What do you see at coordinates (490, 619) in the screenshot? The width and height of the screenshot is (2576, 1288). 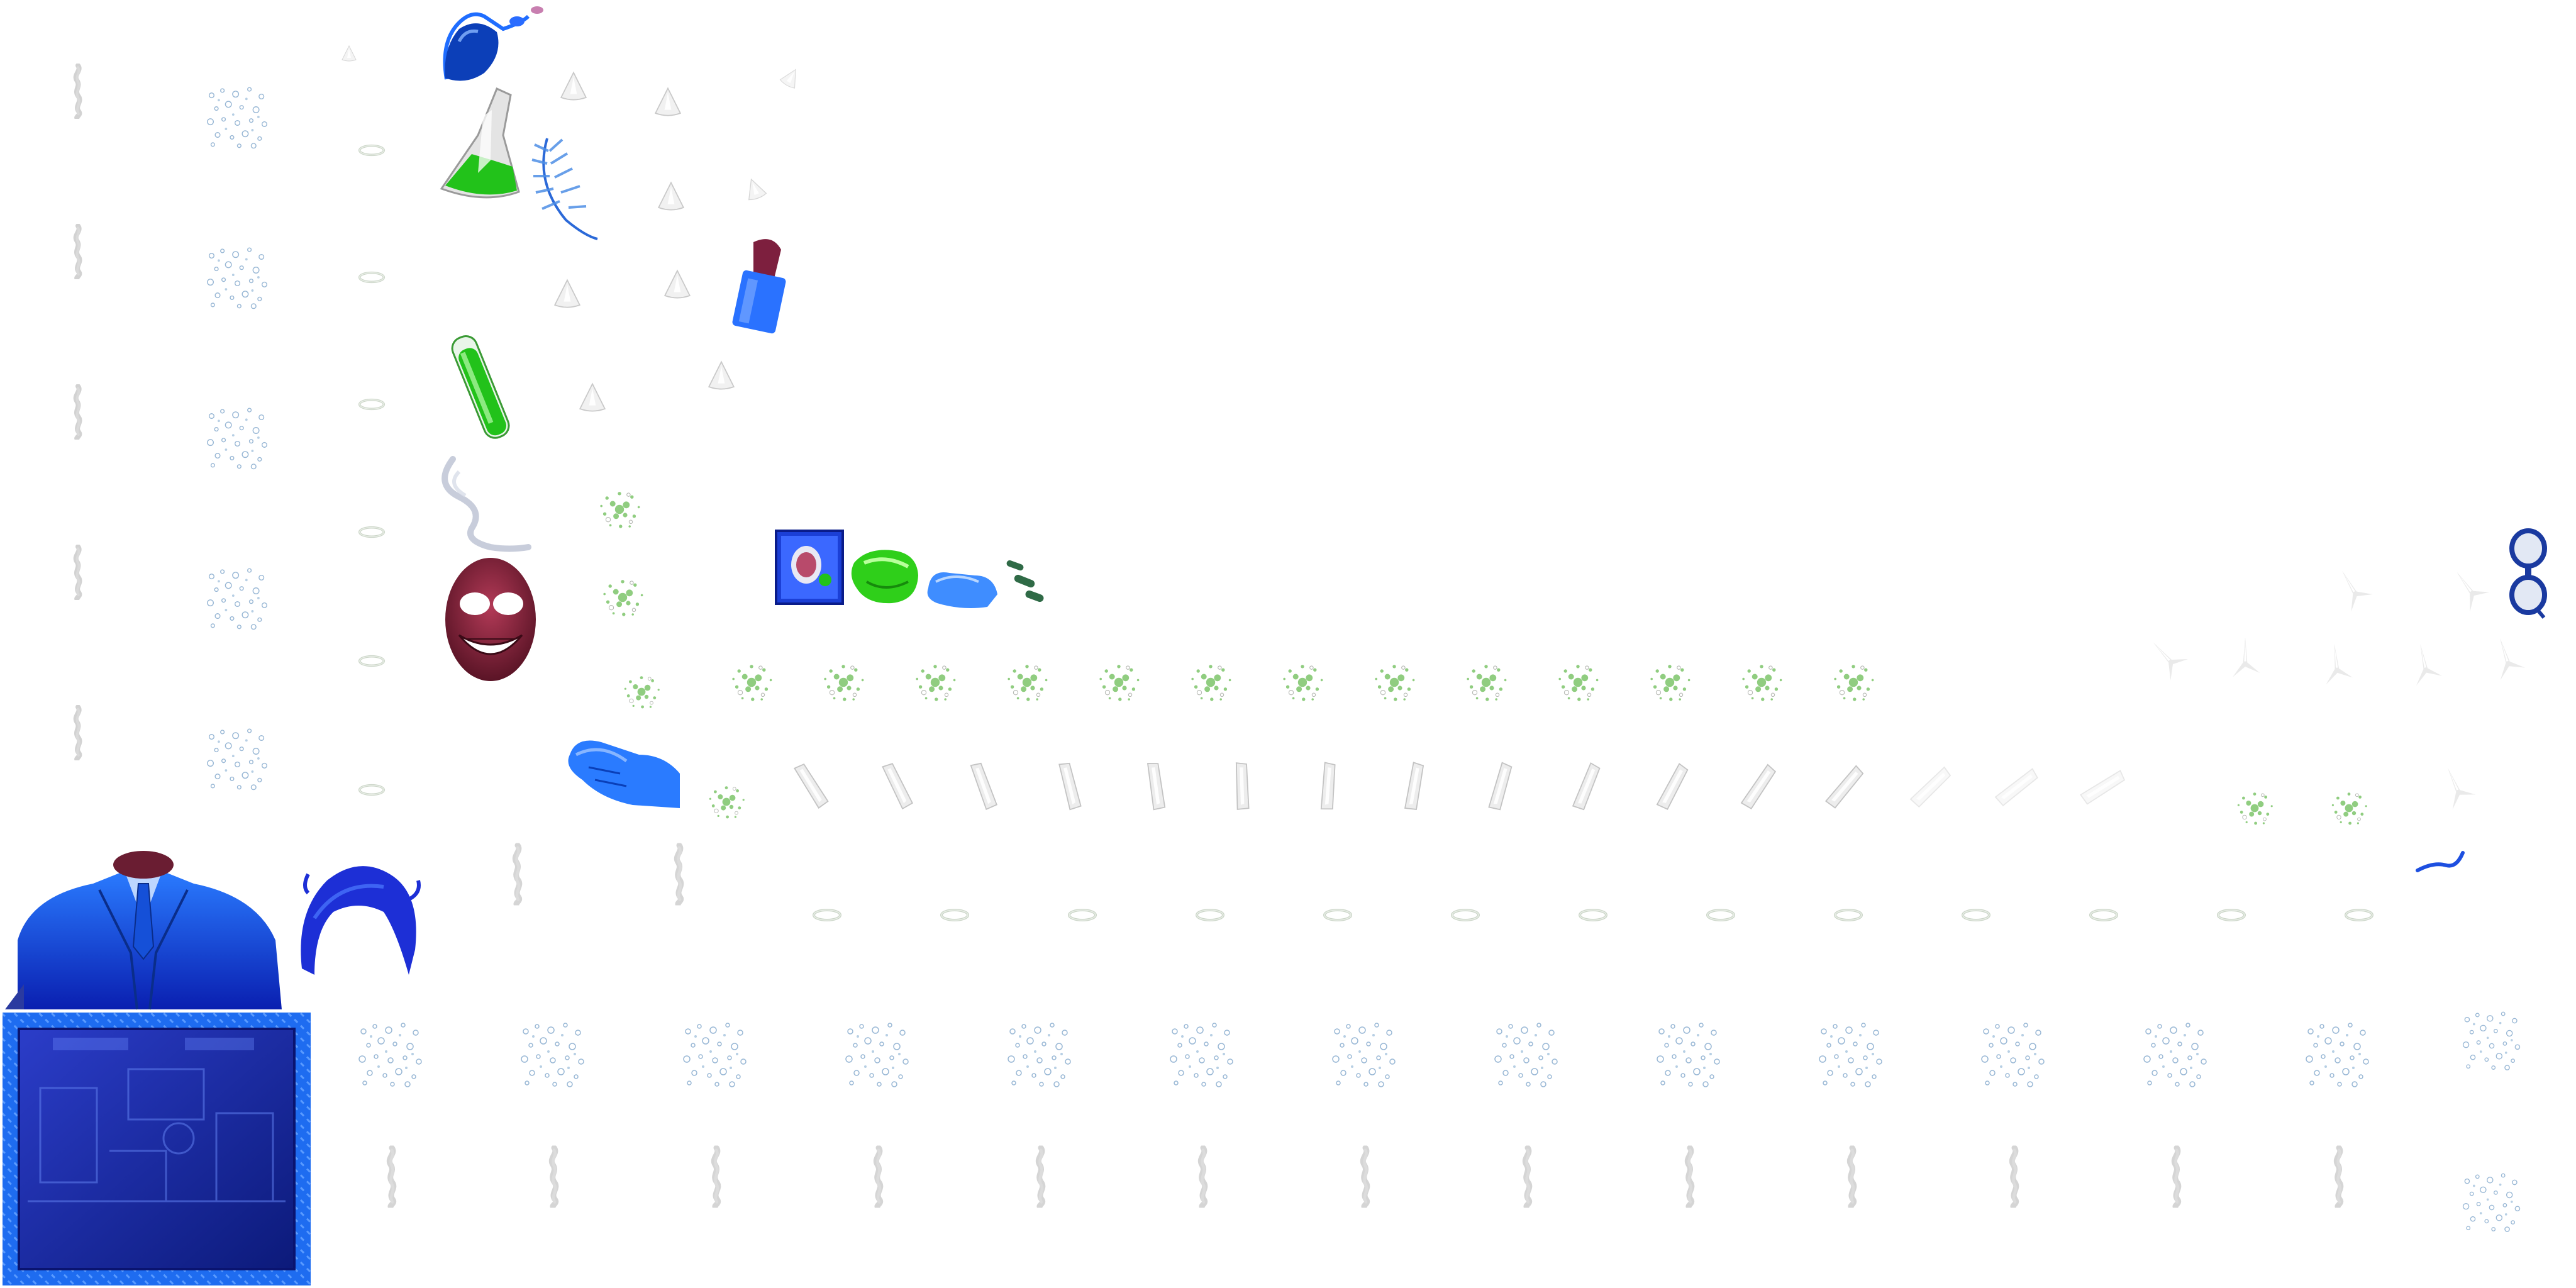 I see `scientist-face-sprite` at bounding box center [490, 619].